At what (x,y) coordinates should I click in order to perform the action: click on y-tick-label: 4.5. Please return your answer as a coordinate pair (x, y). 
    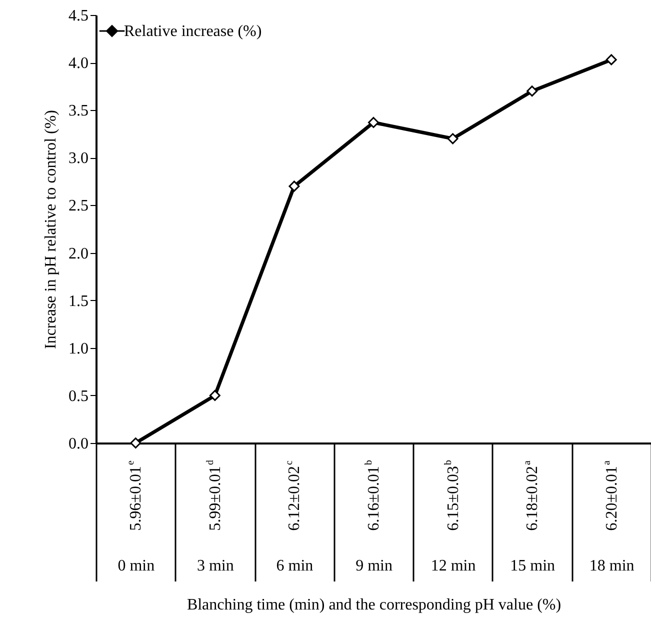
    Looking at the image, I should click on (78, 16).